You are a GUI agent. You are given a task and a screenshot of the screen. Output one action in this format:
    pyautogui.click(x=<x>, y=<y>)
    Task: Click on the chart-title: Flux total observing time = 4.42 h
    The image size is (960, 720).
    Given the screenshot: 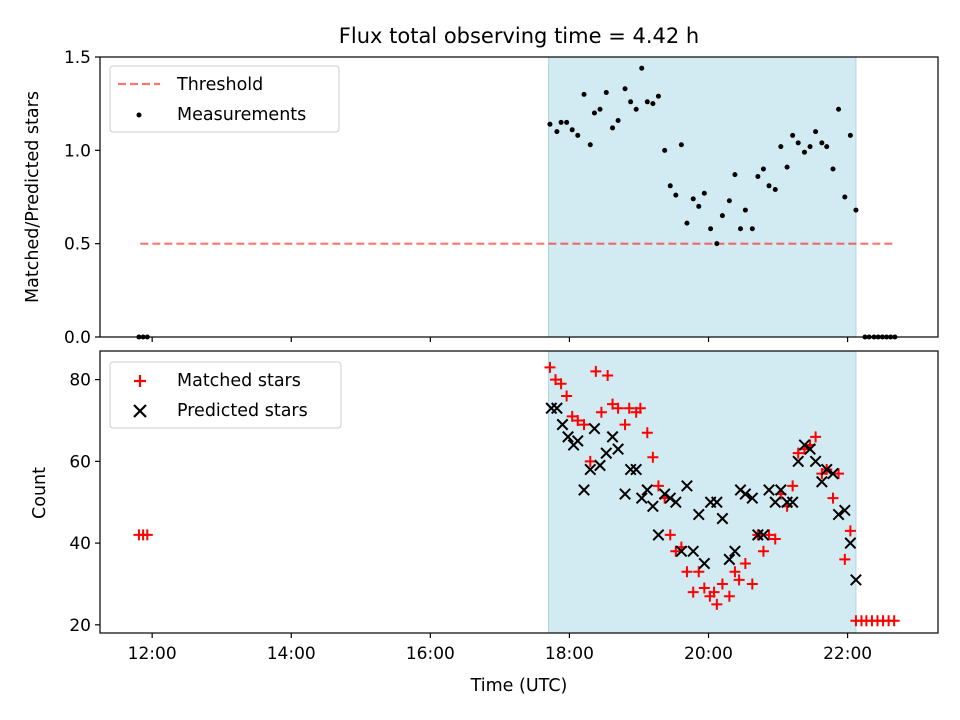 What is the action you would take?
    pyautogui.click(x=519, y=36)
    